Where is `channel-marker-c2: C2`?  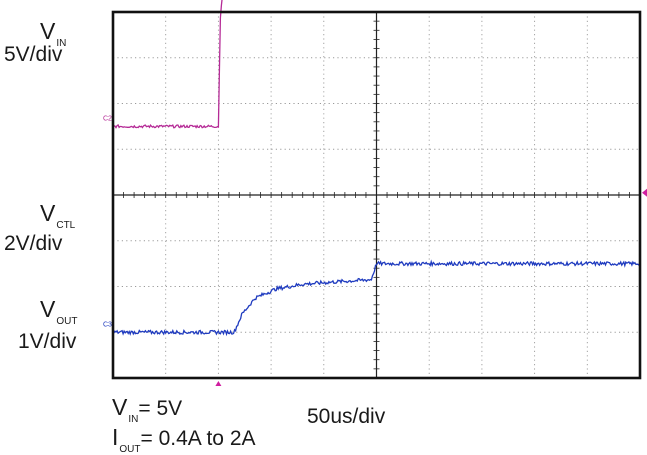
channel-marker-c2: C2 is located at coordinates (107, 118).